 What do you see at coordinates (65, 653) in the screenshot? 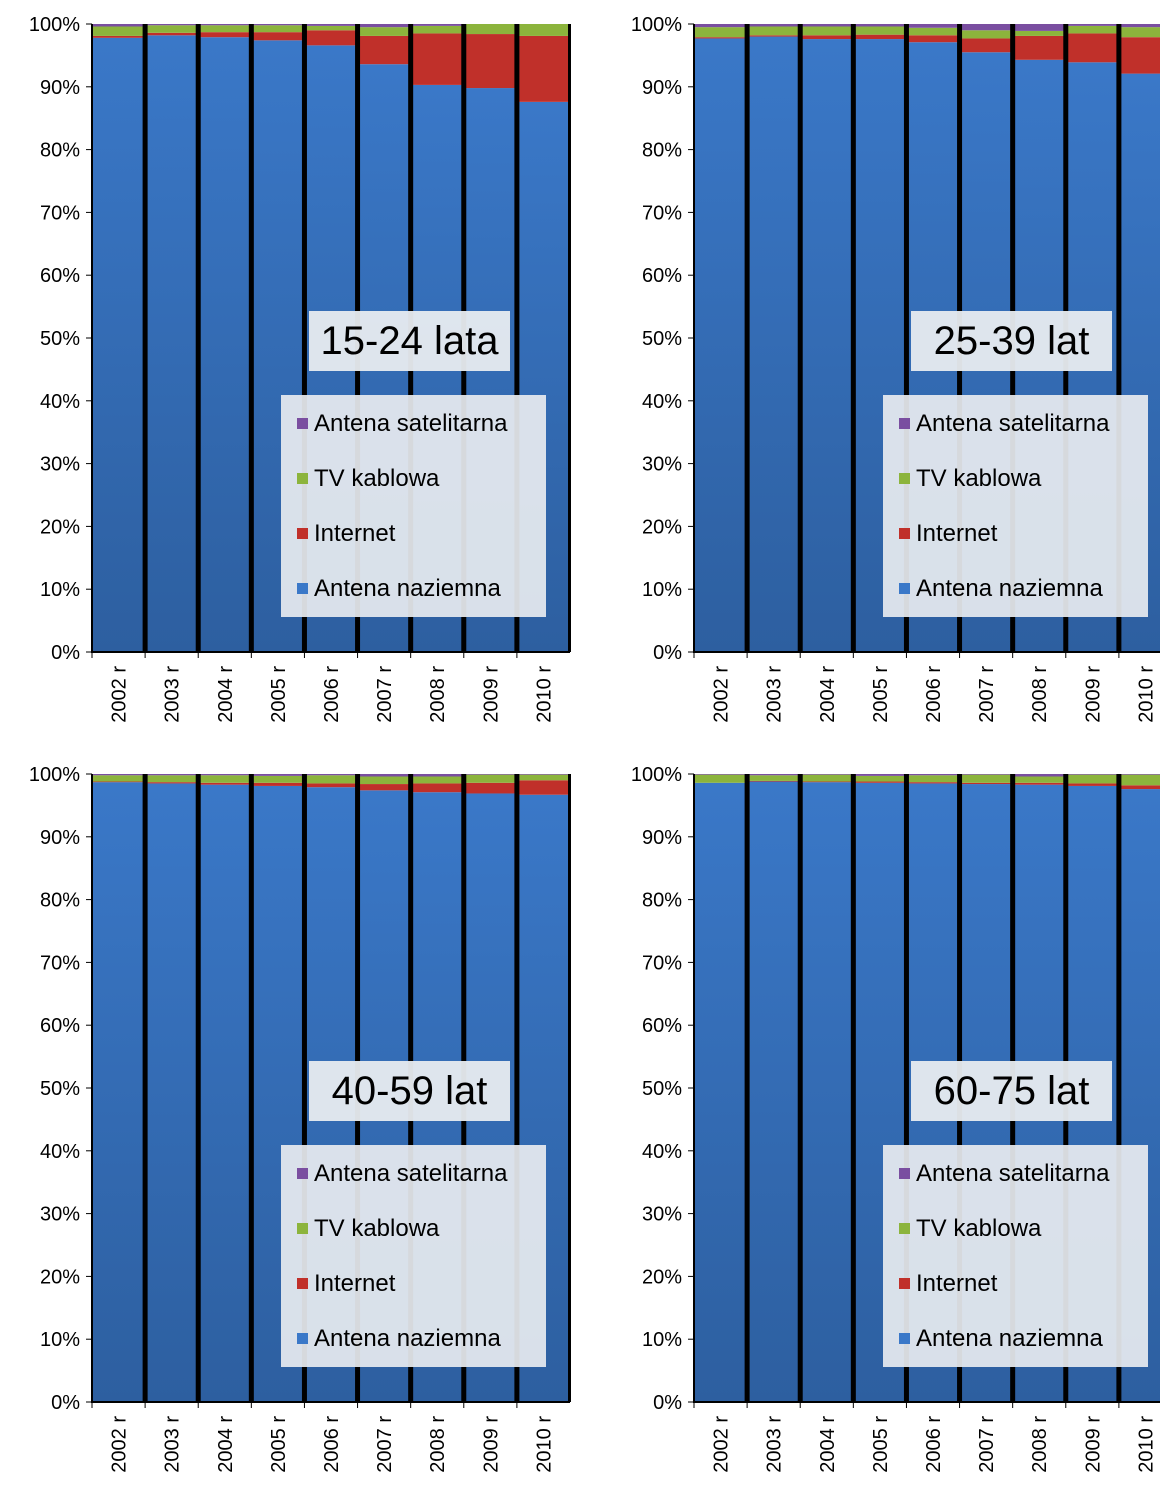
I see `y-tick-label: 0%` at bounding box center [65, 653].